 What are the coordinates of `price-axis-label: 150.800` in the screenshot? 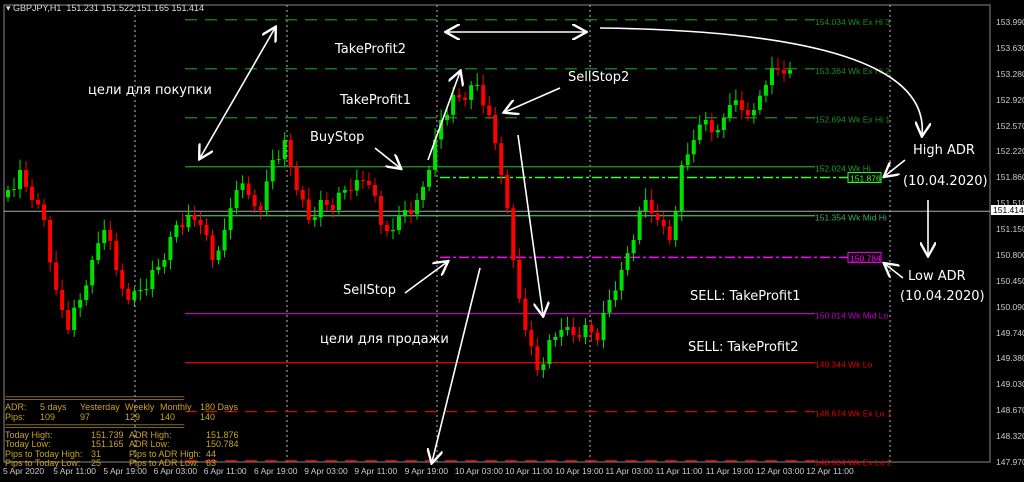 It's located at (1010, 254).